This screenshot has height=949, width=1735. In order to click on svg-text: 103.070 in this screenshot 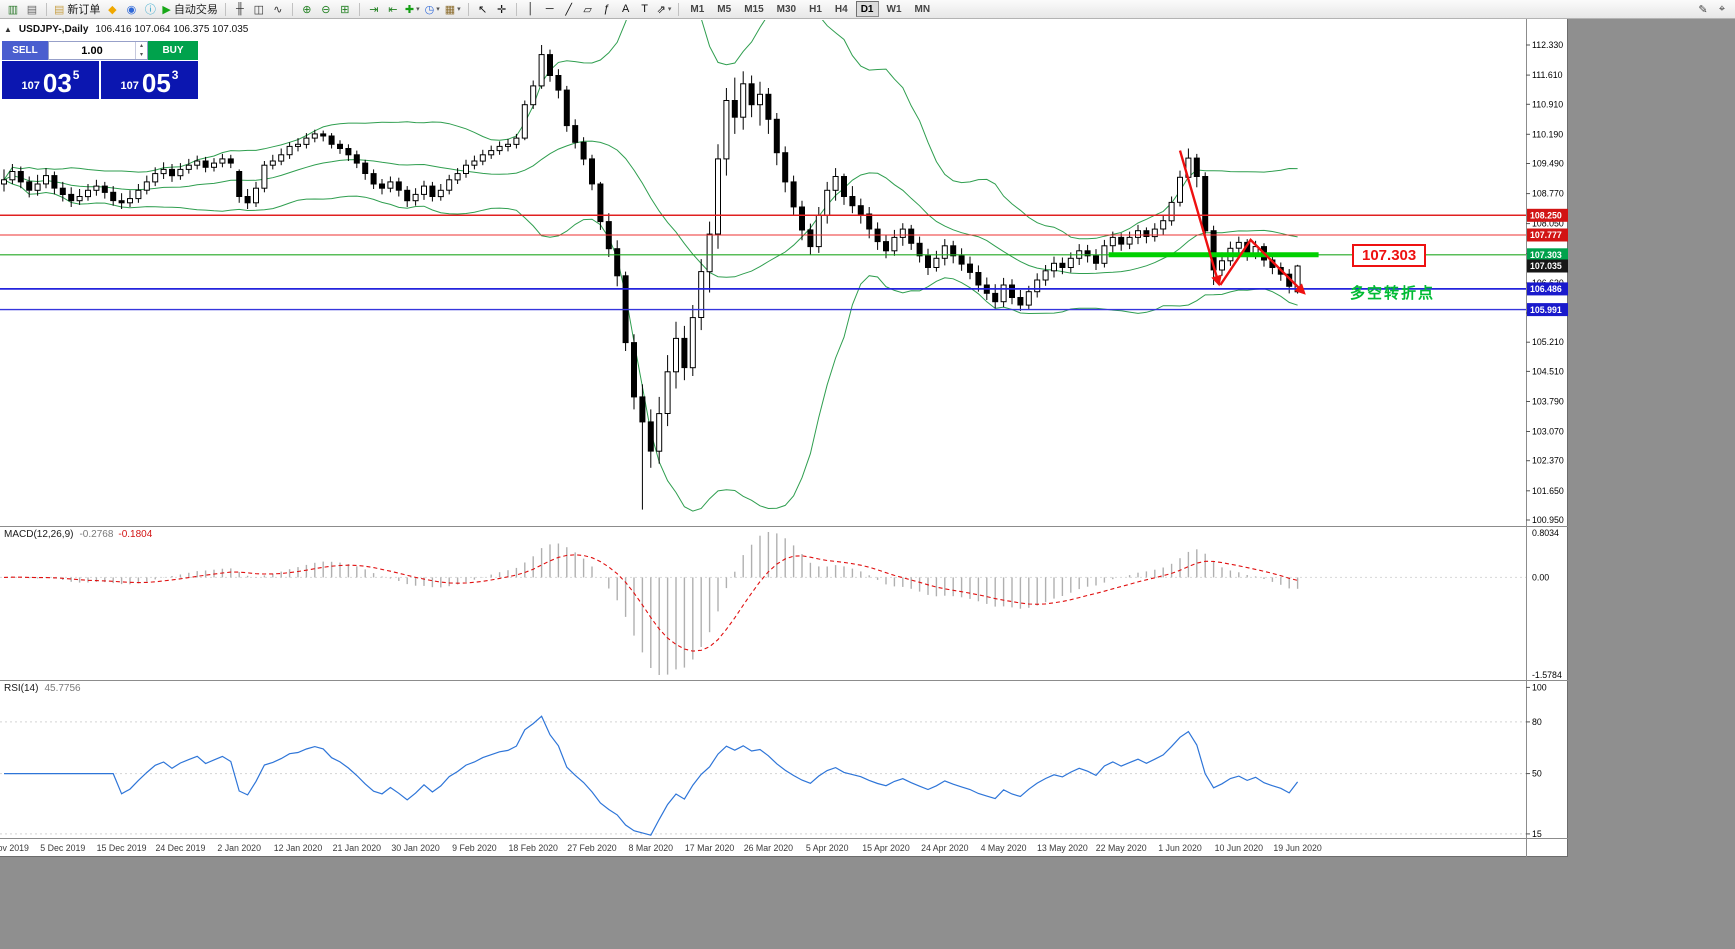, I will do `click(1548, 432)`.